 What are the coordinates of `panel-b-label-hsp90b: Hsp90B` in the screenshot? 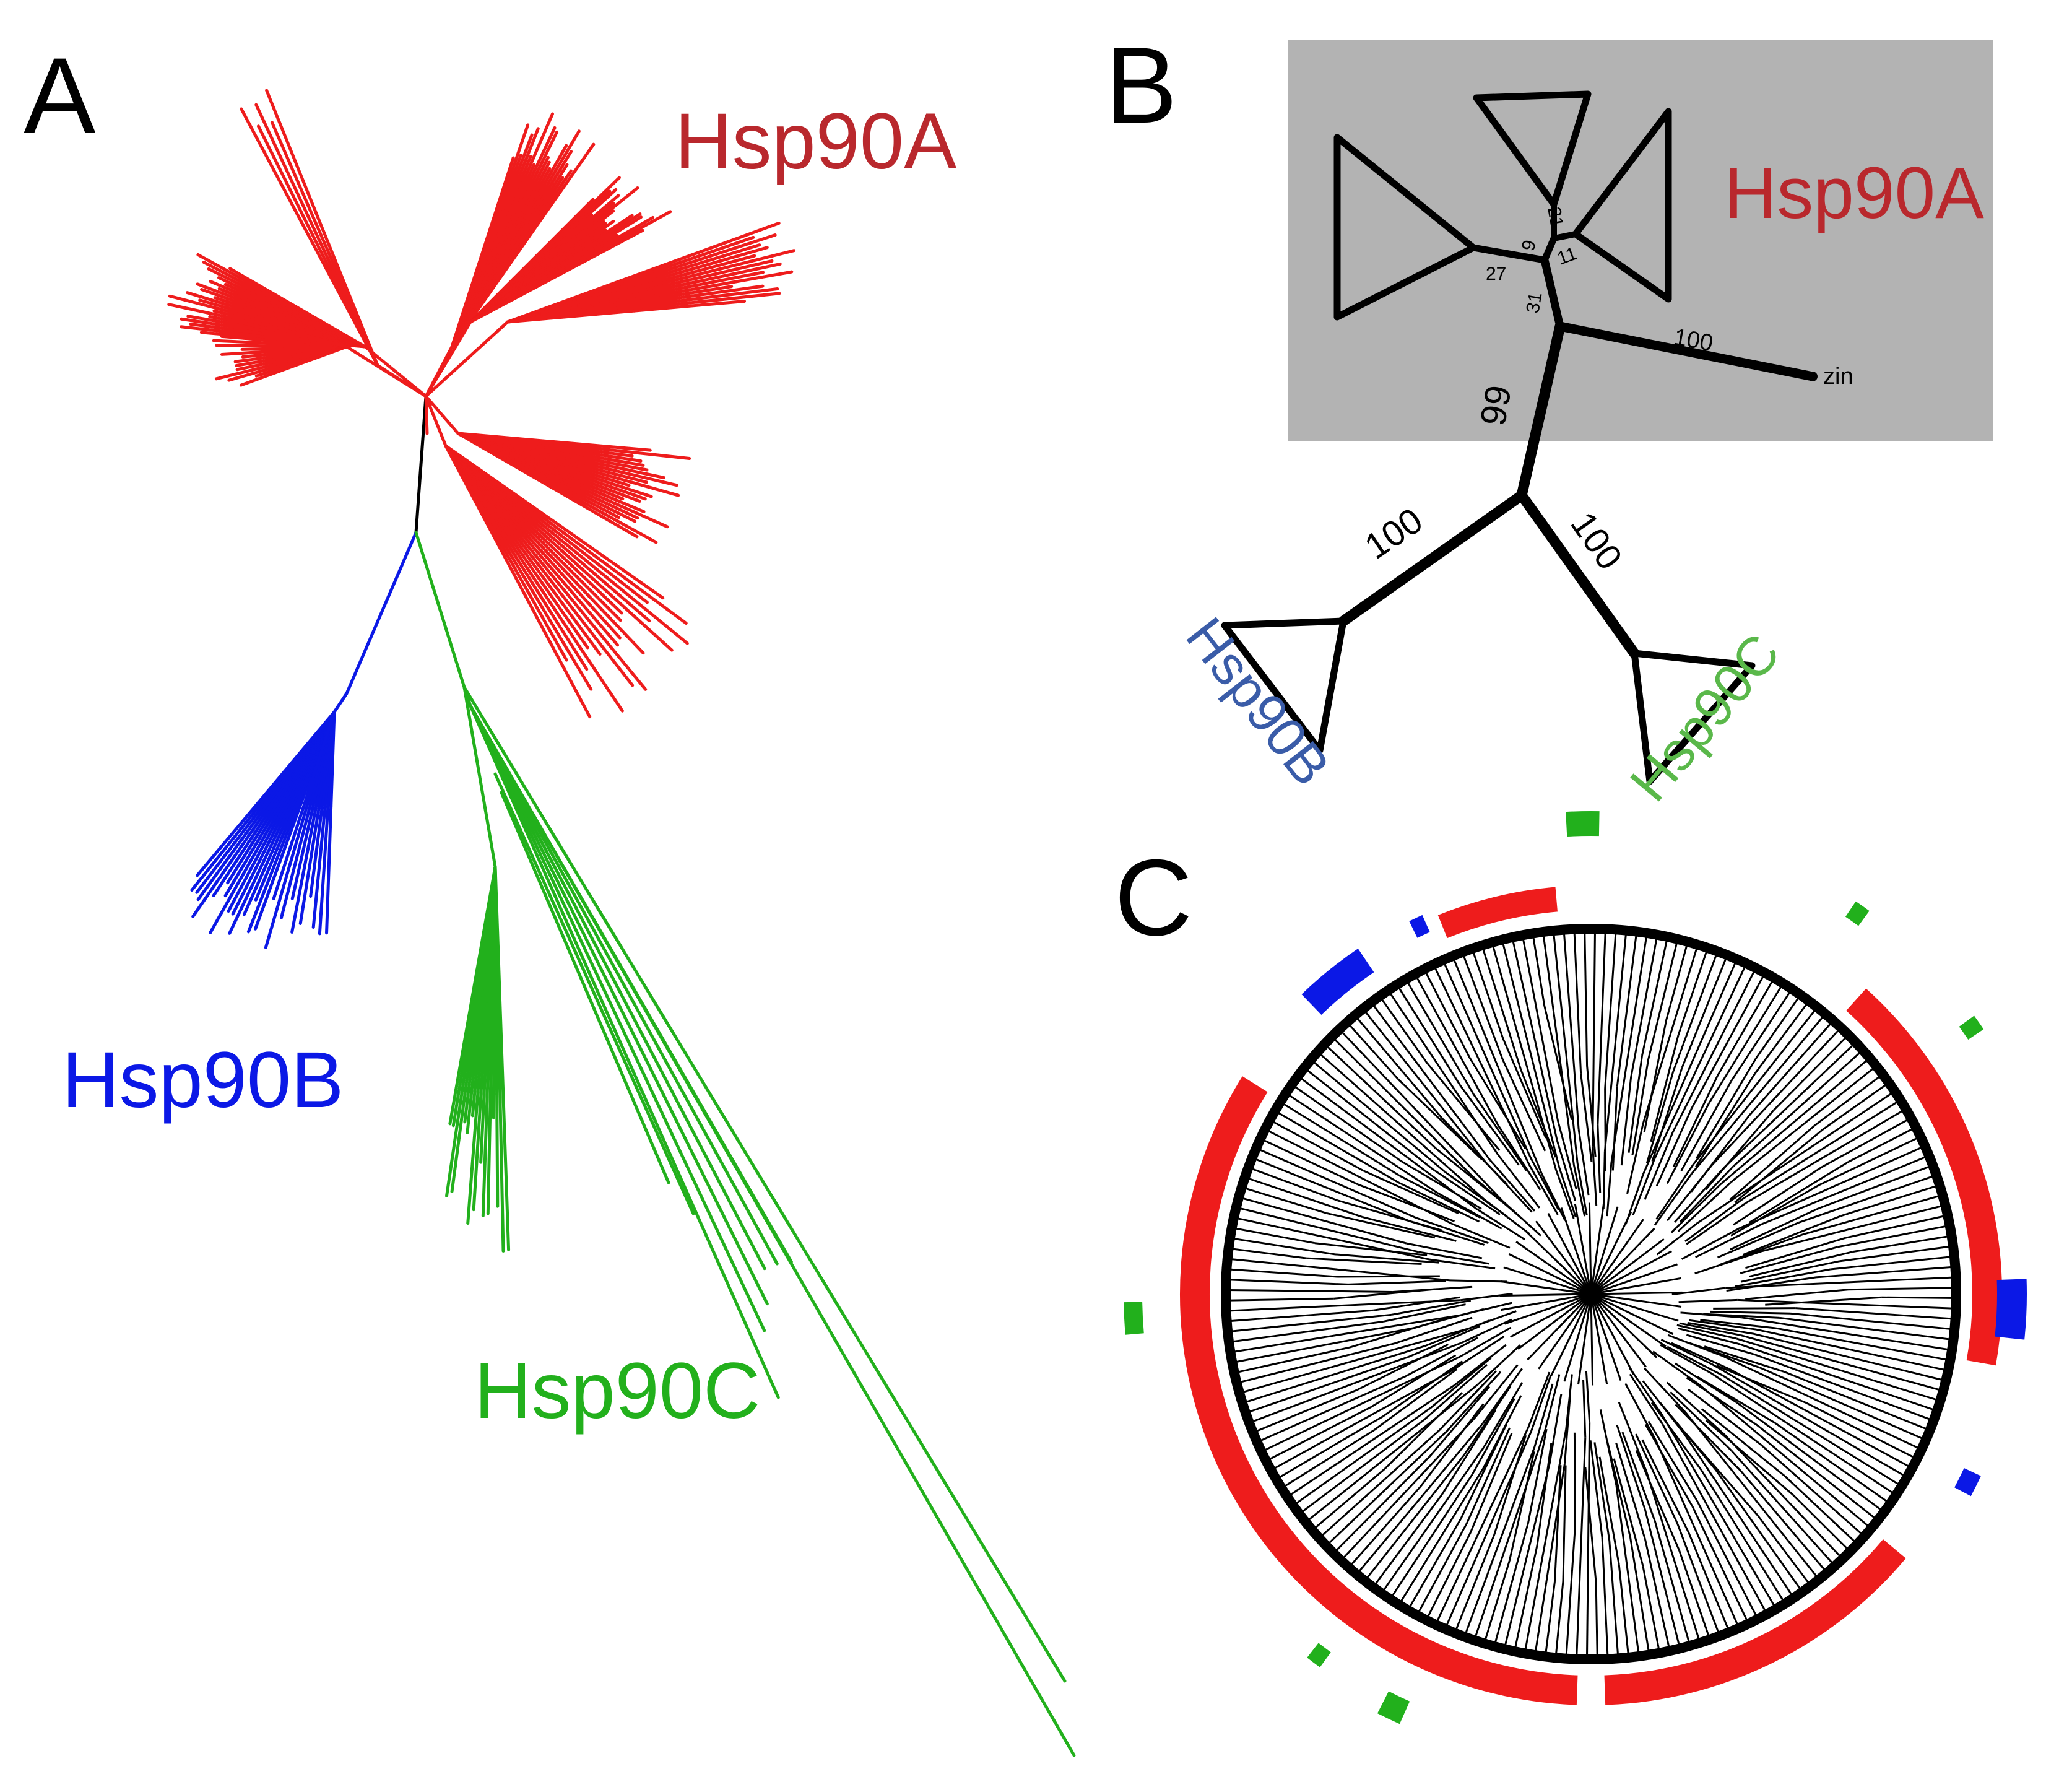 It's located at (1258, 701).